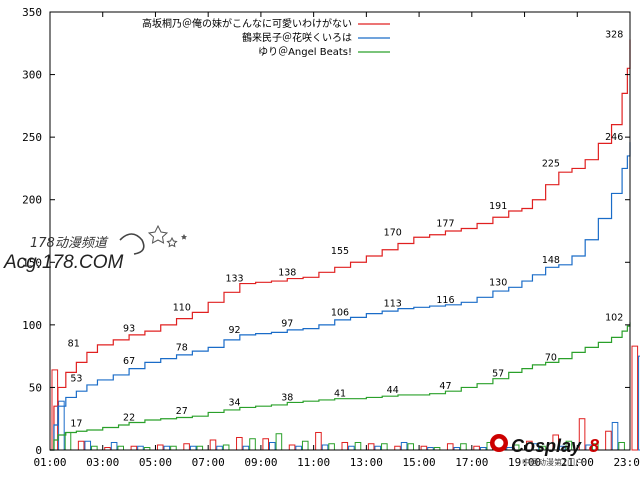 This screenshot has height=480, width=640. What do you see at coordinates (38, 450) in the screenshot?
I see `y-tick-label: 0` at bounding box center [38, 450].